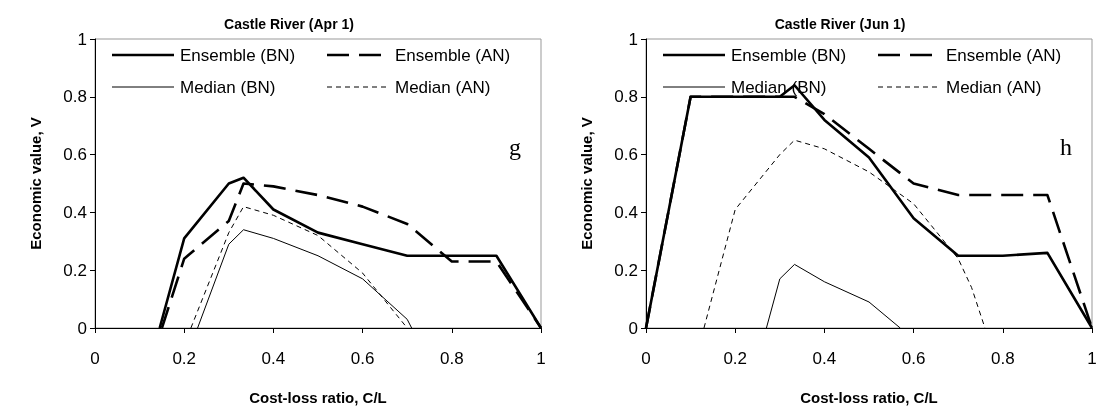 The image size is (1102, 418). Describe the element at coordinates (515, 147) in the screenshot. I see `annotation: g` at that location.